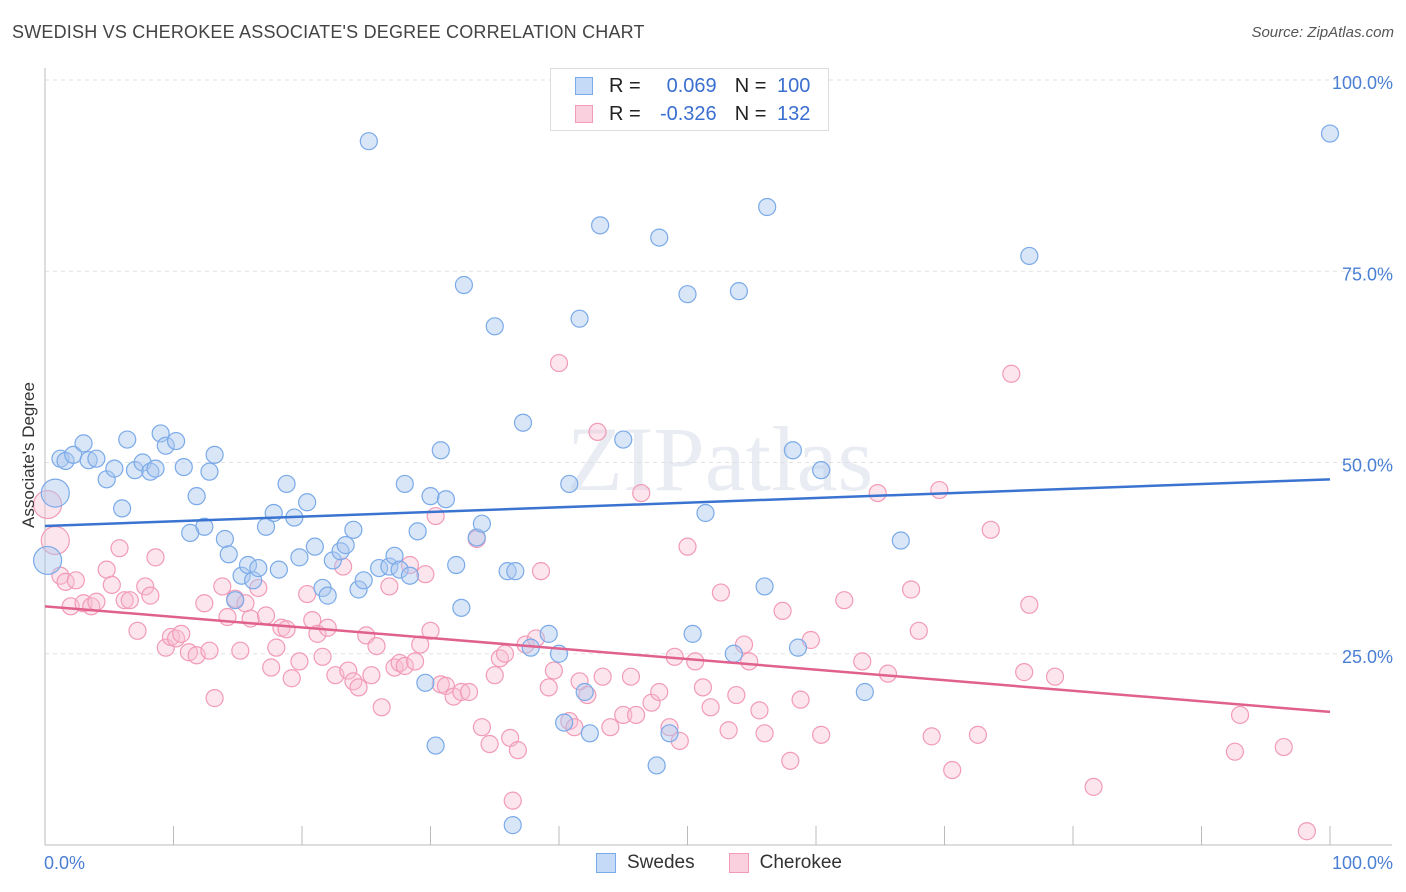 This screenshot has width=1406, height=892. What do you see at coordinates (1367, 657) in the screenshot?
I see `y-tick-label: 25.0%` at bounding box center [1367, 657].